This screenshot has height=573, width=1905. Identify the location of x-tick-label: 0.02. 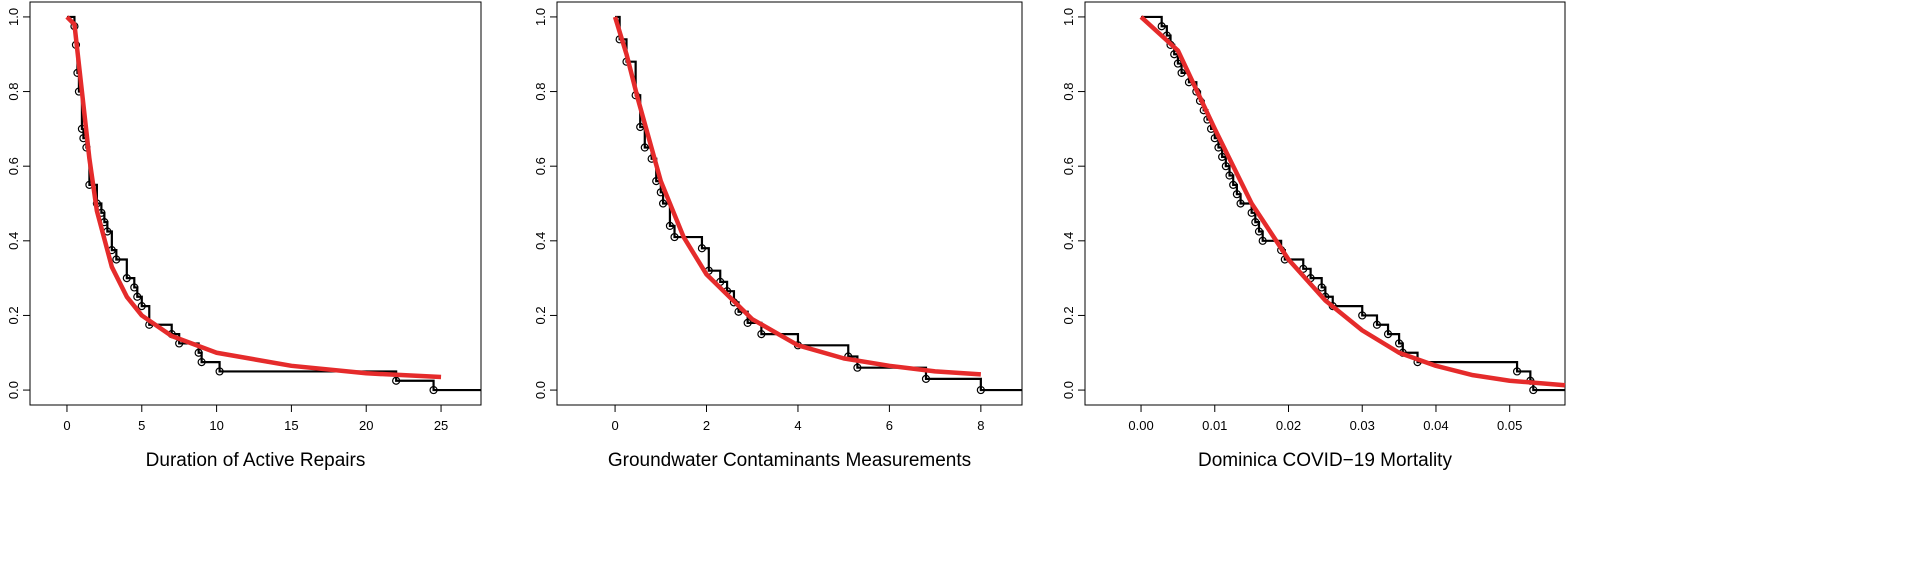
(1288, 425).